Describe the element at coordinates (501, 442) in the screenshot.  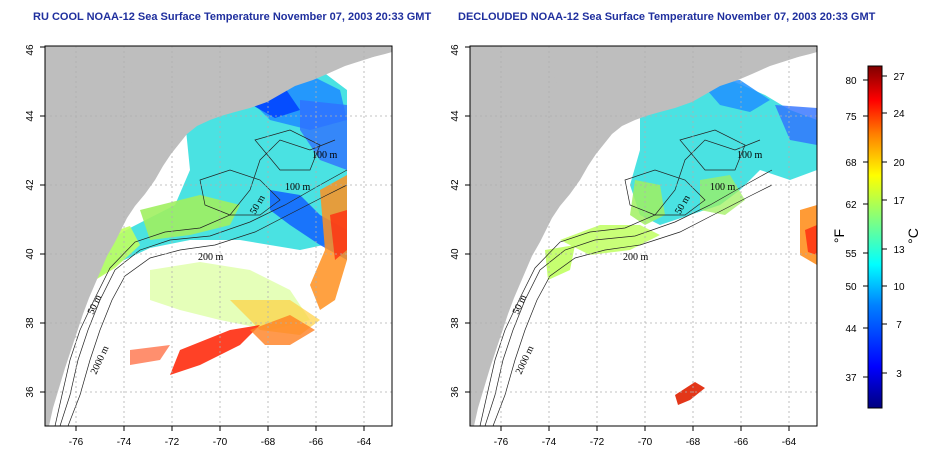
I see `right-lon-tick-label: -76` at that location.